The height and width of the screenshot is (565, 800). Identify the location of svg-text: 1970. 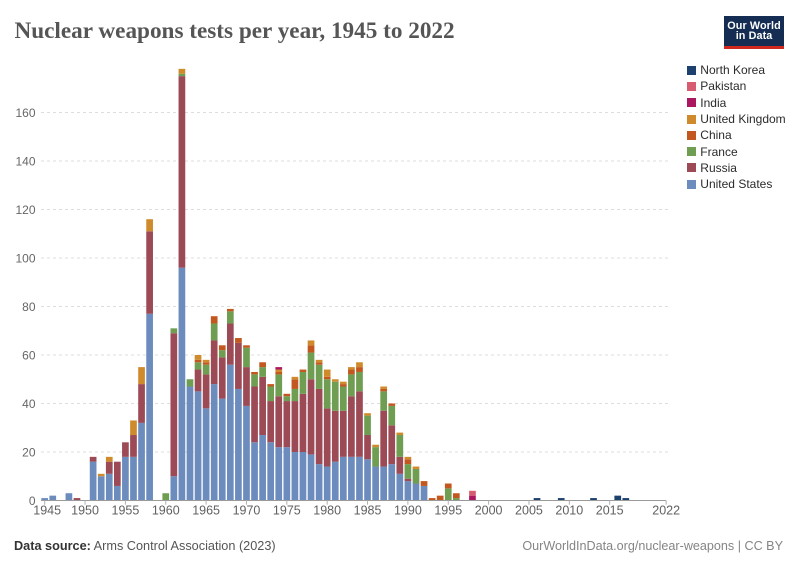
(247, 510).